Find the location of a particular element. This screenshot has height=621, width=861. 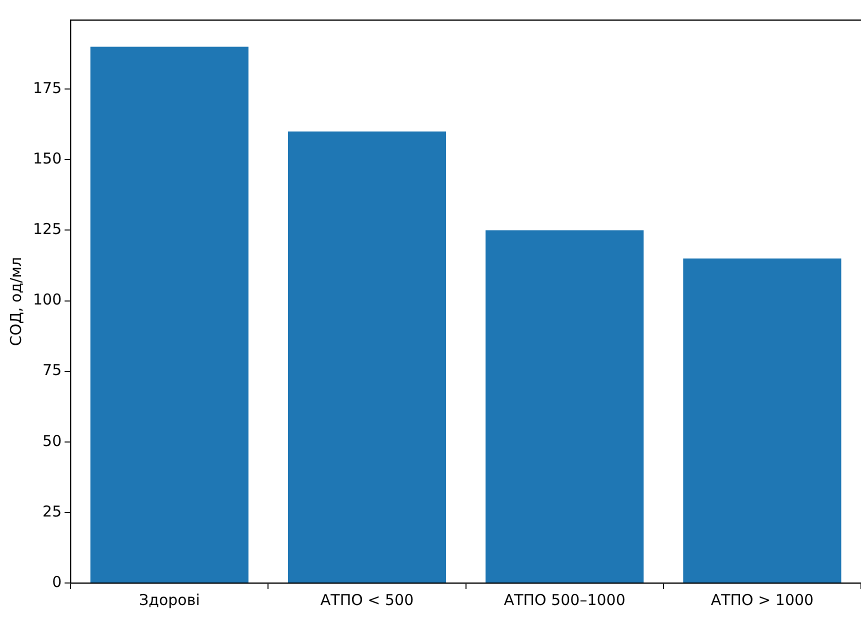

x-tick-label: АТПО > 1000 is located at coordinates (762, 599).